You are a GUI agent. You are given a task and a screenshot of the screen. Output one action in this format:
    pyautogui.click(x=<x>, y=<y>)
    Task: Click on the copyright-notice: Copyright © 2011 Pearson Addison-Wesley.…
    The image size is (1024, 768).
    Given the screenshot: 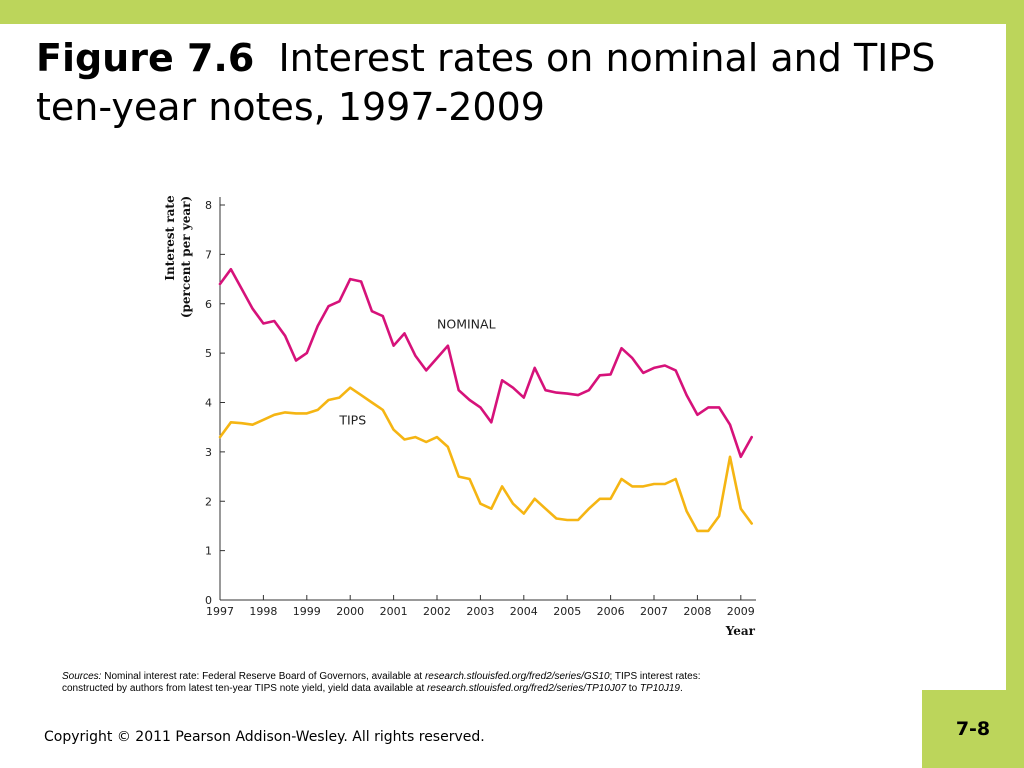 What is the action you would take?
    pyautogui.click(x=264, y=737)
    